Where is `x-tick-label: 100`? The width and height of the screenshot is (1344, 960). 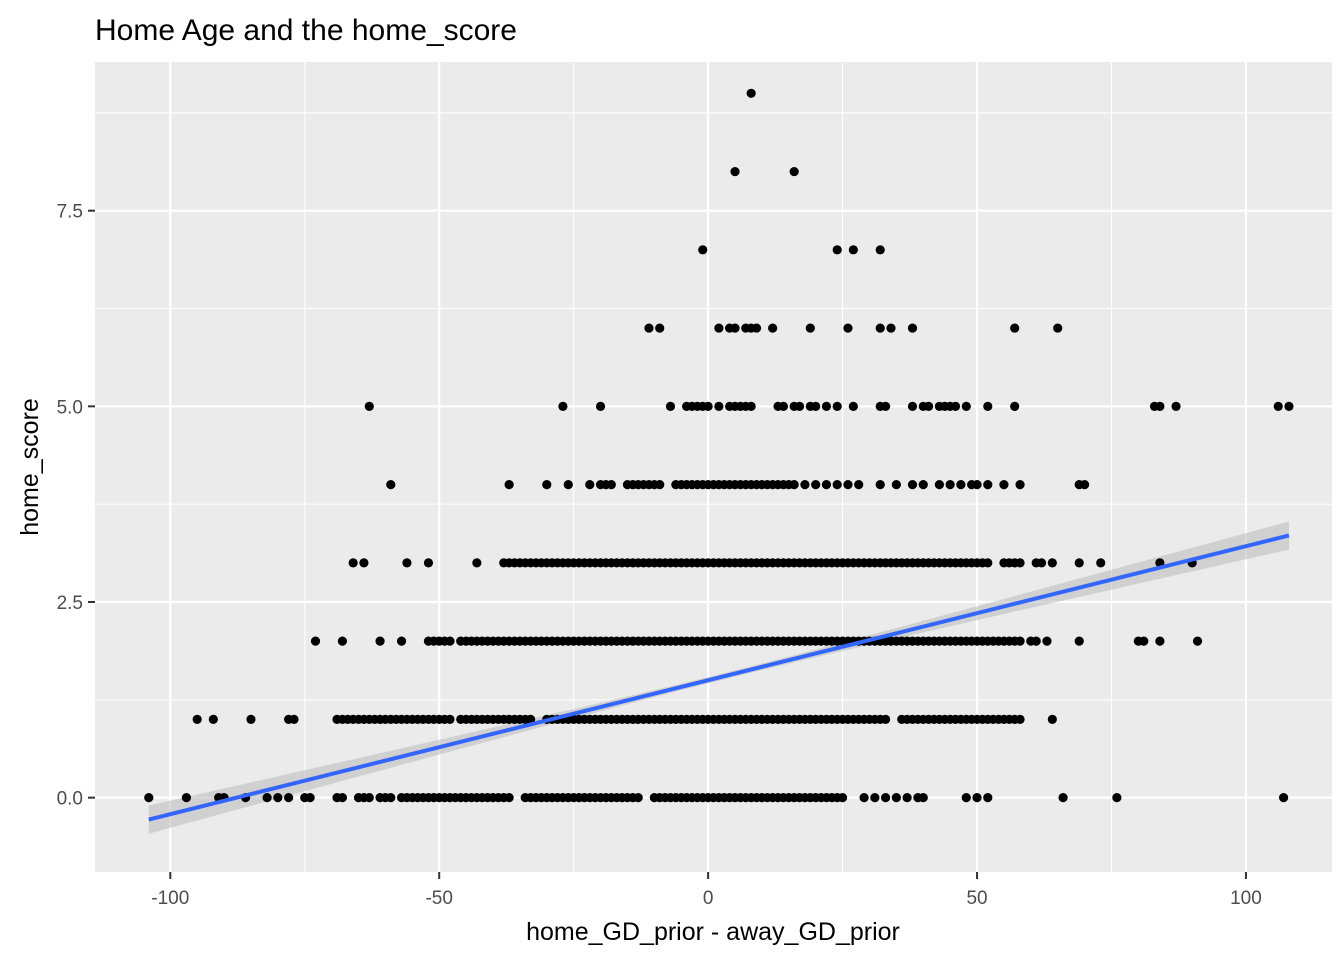 x-tick-label: 100 is located at coordinates (1246, 898).